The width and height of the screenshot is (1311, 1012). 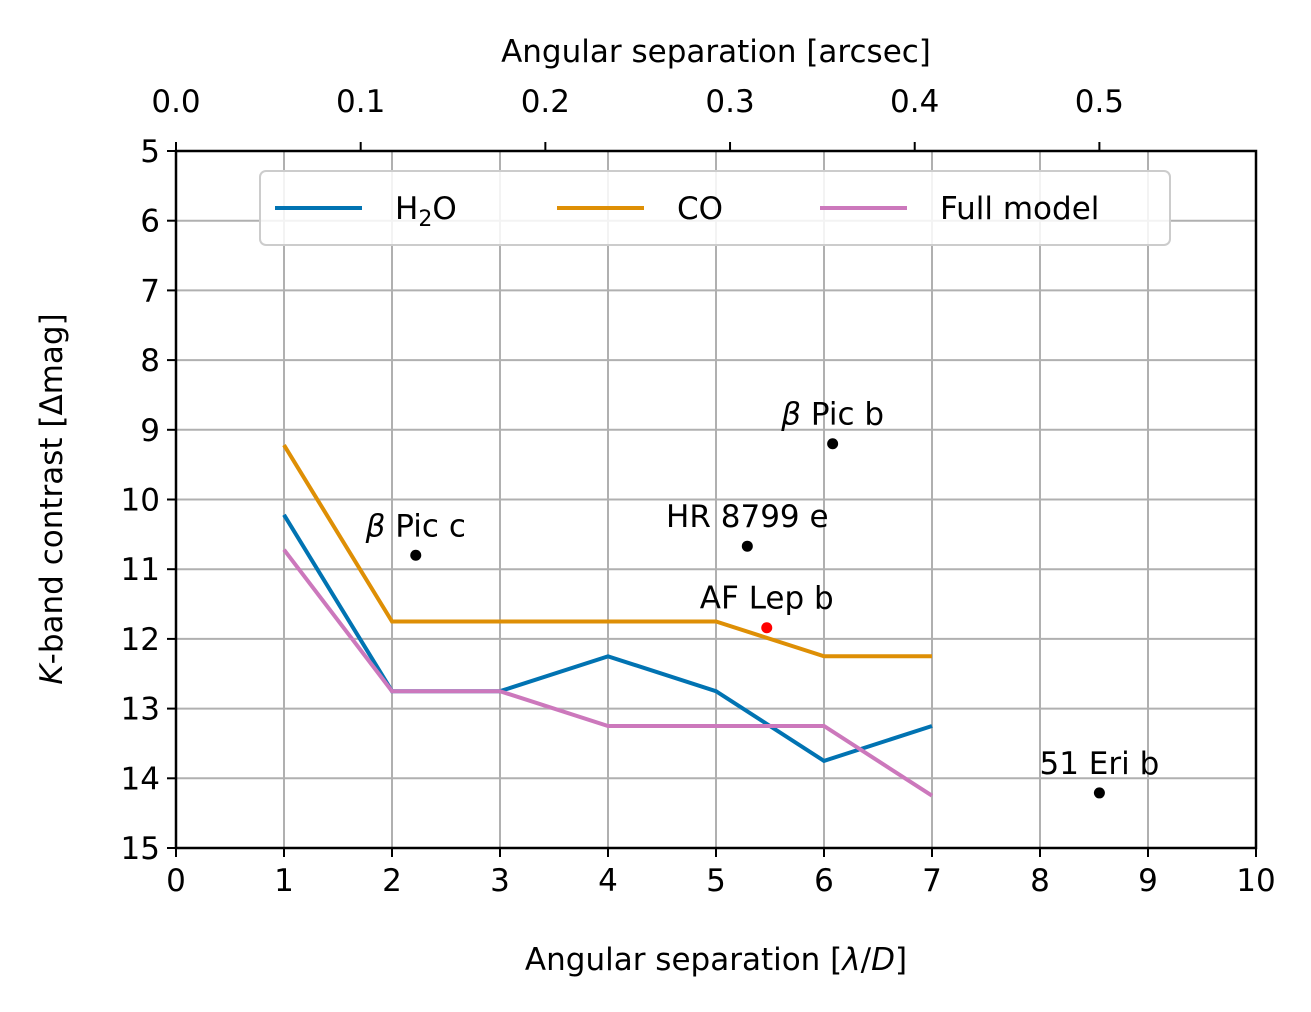 I want to click on top-tick-label: 0.0, so click(x=175, y=102).